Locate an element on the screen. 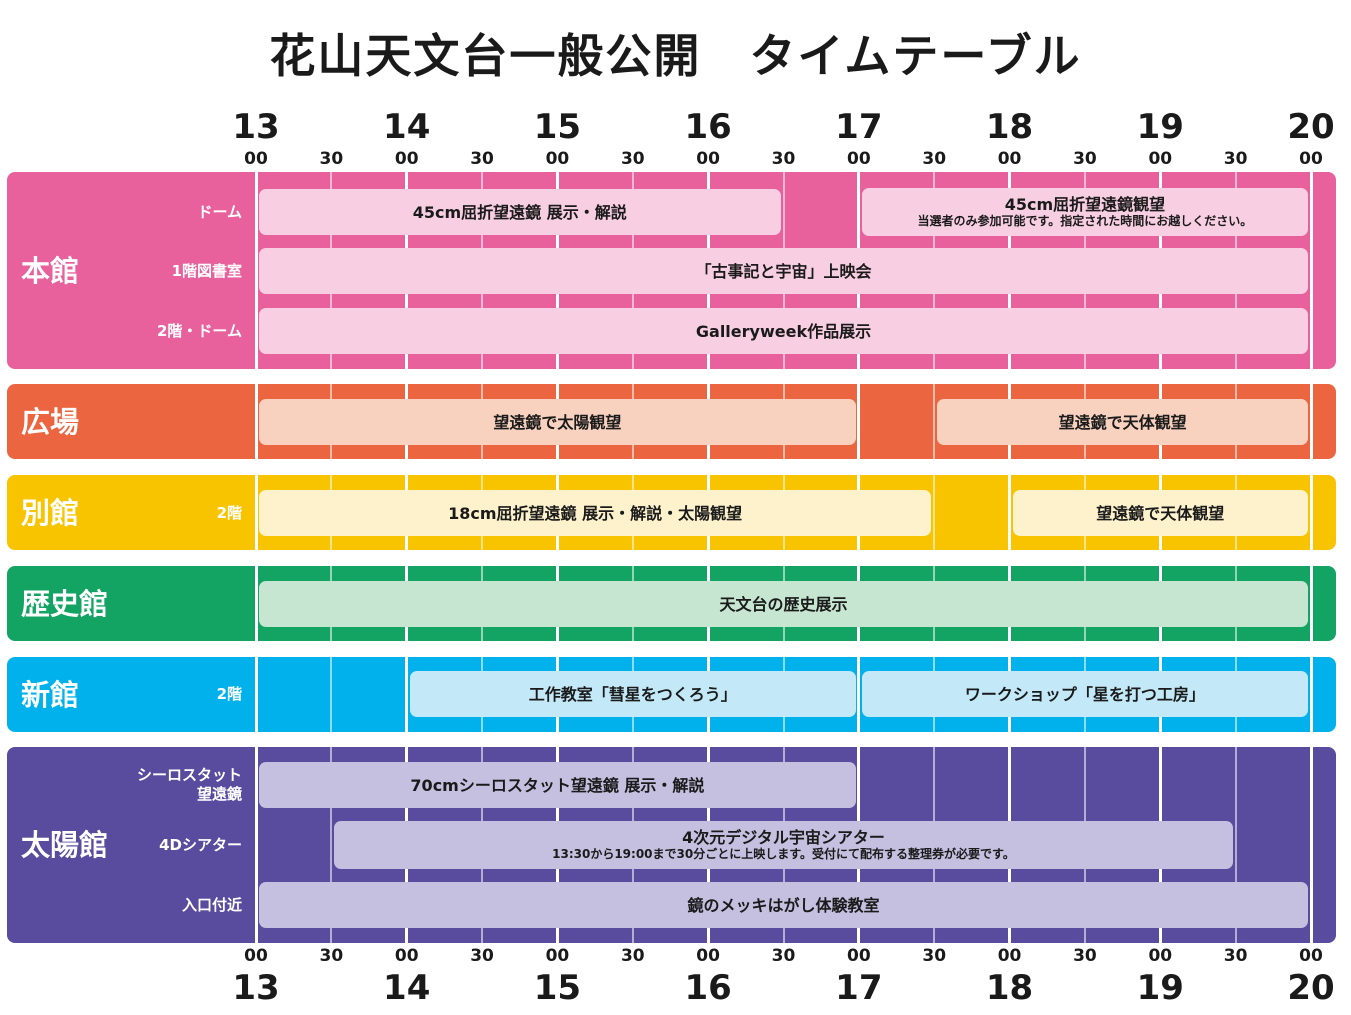 This screenshot has width=1351, height=1015. axis-hour-label-bottom: 19 is located at coordinates (1160, 988).